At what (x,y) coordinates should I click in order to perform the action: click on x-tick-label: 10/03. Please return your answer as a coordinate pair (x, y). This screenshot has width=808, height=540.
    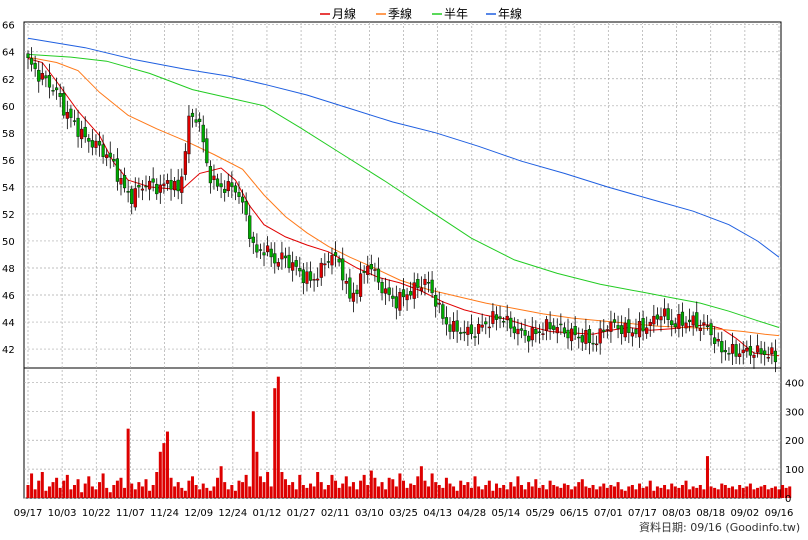
    Looking at the image, I should click on (62, 513).